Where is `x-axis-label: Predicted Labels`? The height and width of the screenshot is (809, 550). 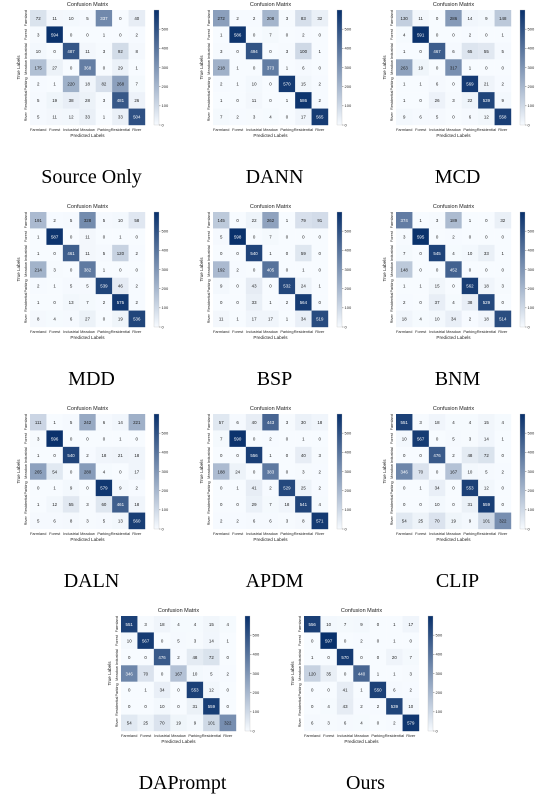 x-axis-label: Predicted Labels is located at coordinates (453, 539).